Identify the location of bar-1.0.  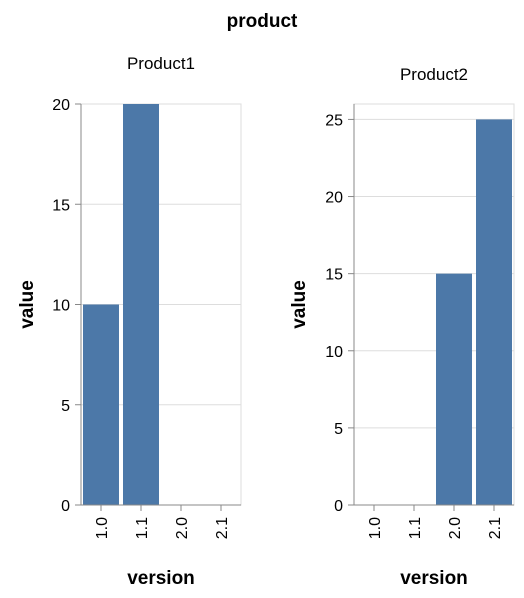
(101, 404).